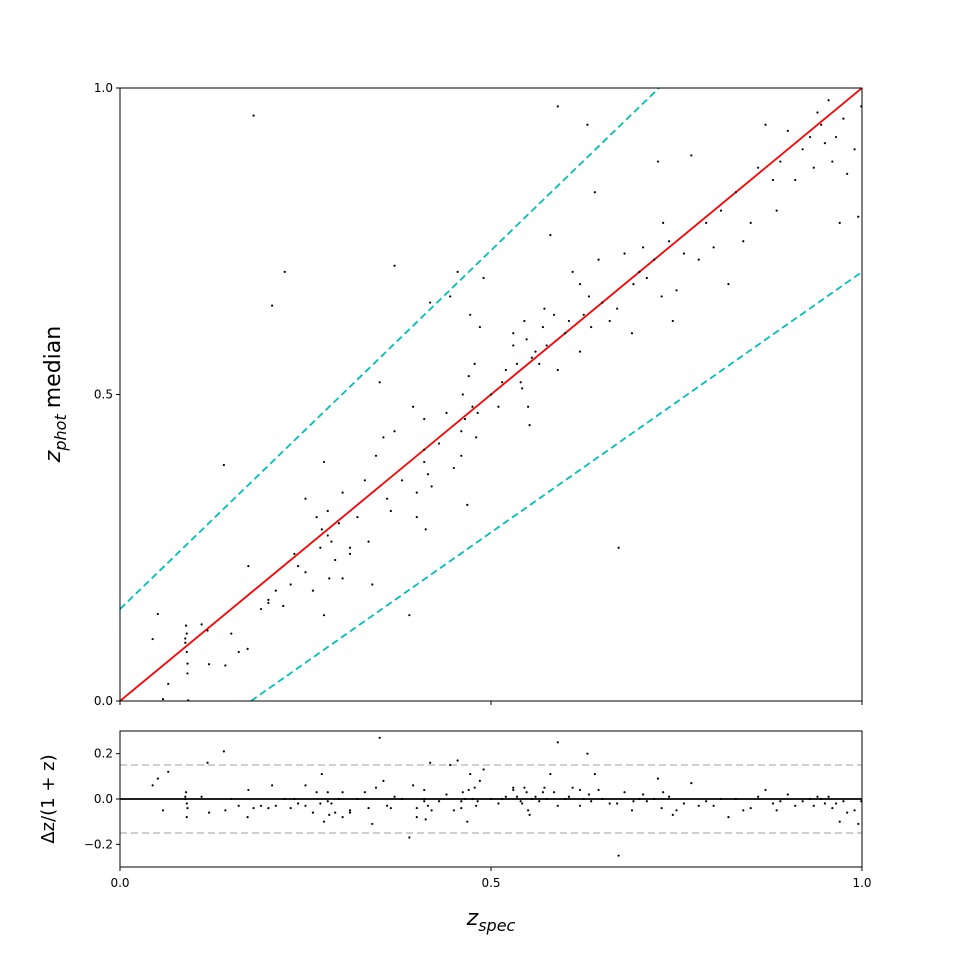 The width and height of the screenshot is (958, 978). What do you see at coordinates (119, 883) in the screenshot?
I see `bot-x-tick-label: 0.0` at bounding box center [119, 883].